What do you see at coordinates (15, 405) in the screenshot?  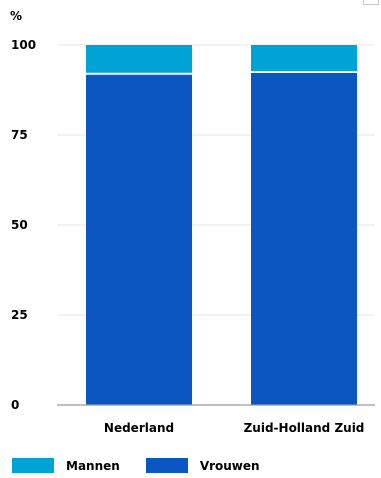 I see `y-tick-label: 0` at bounding box center [15, 405].